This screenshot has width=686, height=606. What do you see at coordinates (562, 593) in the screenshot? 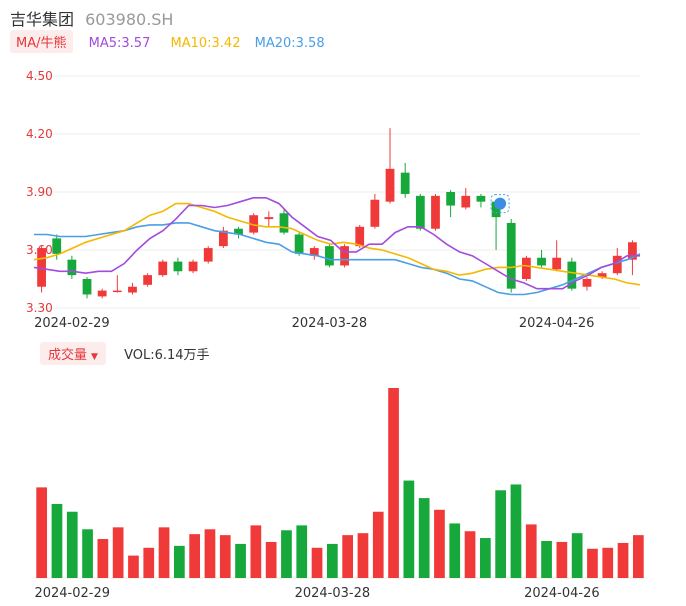
I see `volume-x-tick-label: 2024-04-26` at bounding box center [562, 593].